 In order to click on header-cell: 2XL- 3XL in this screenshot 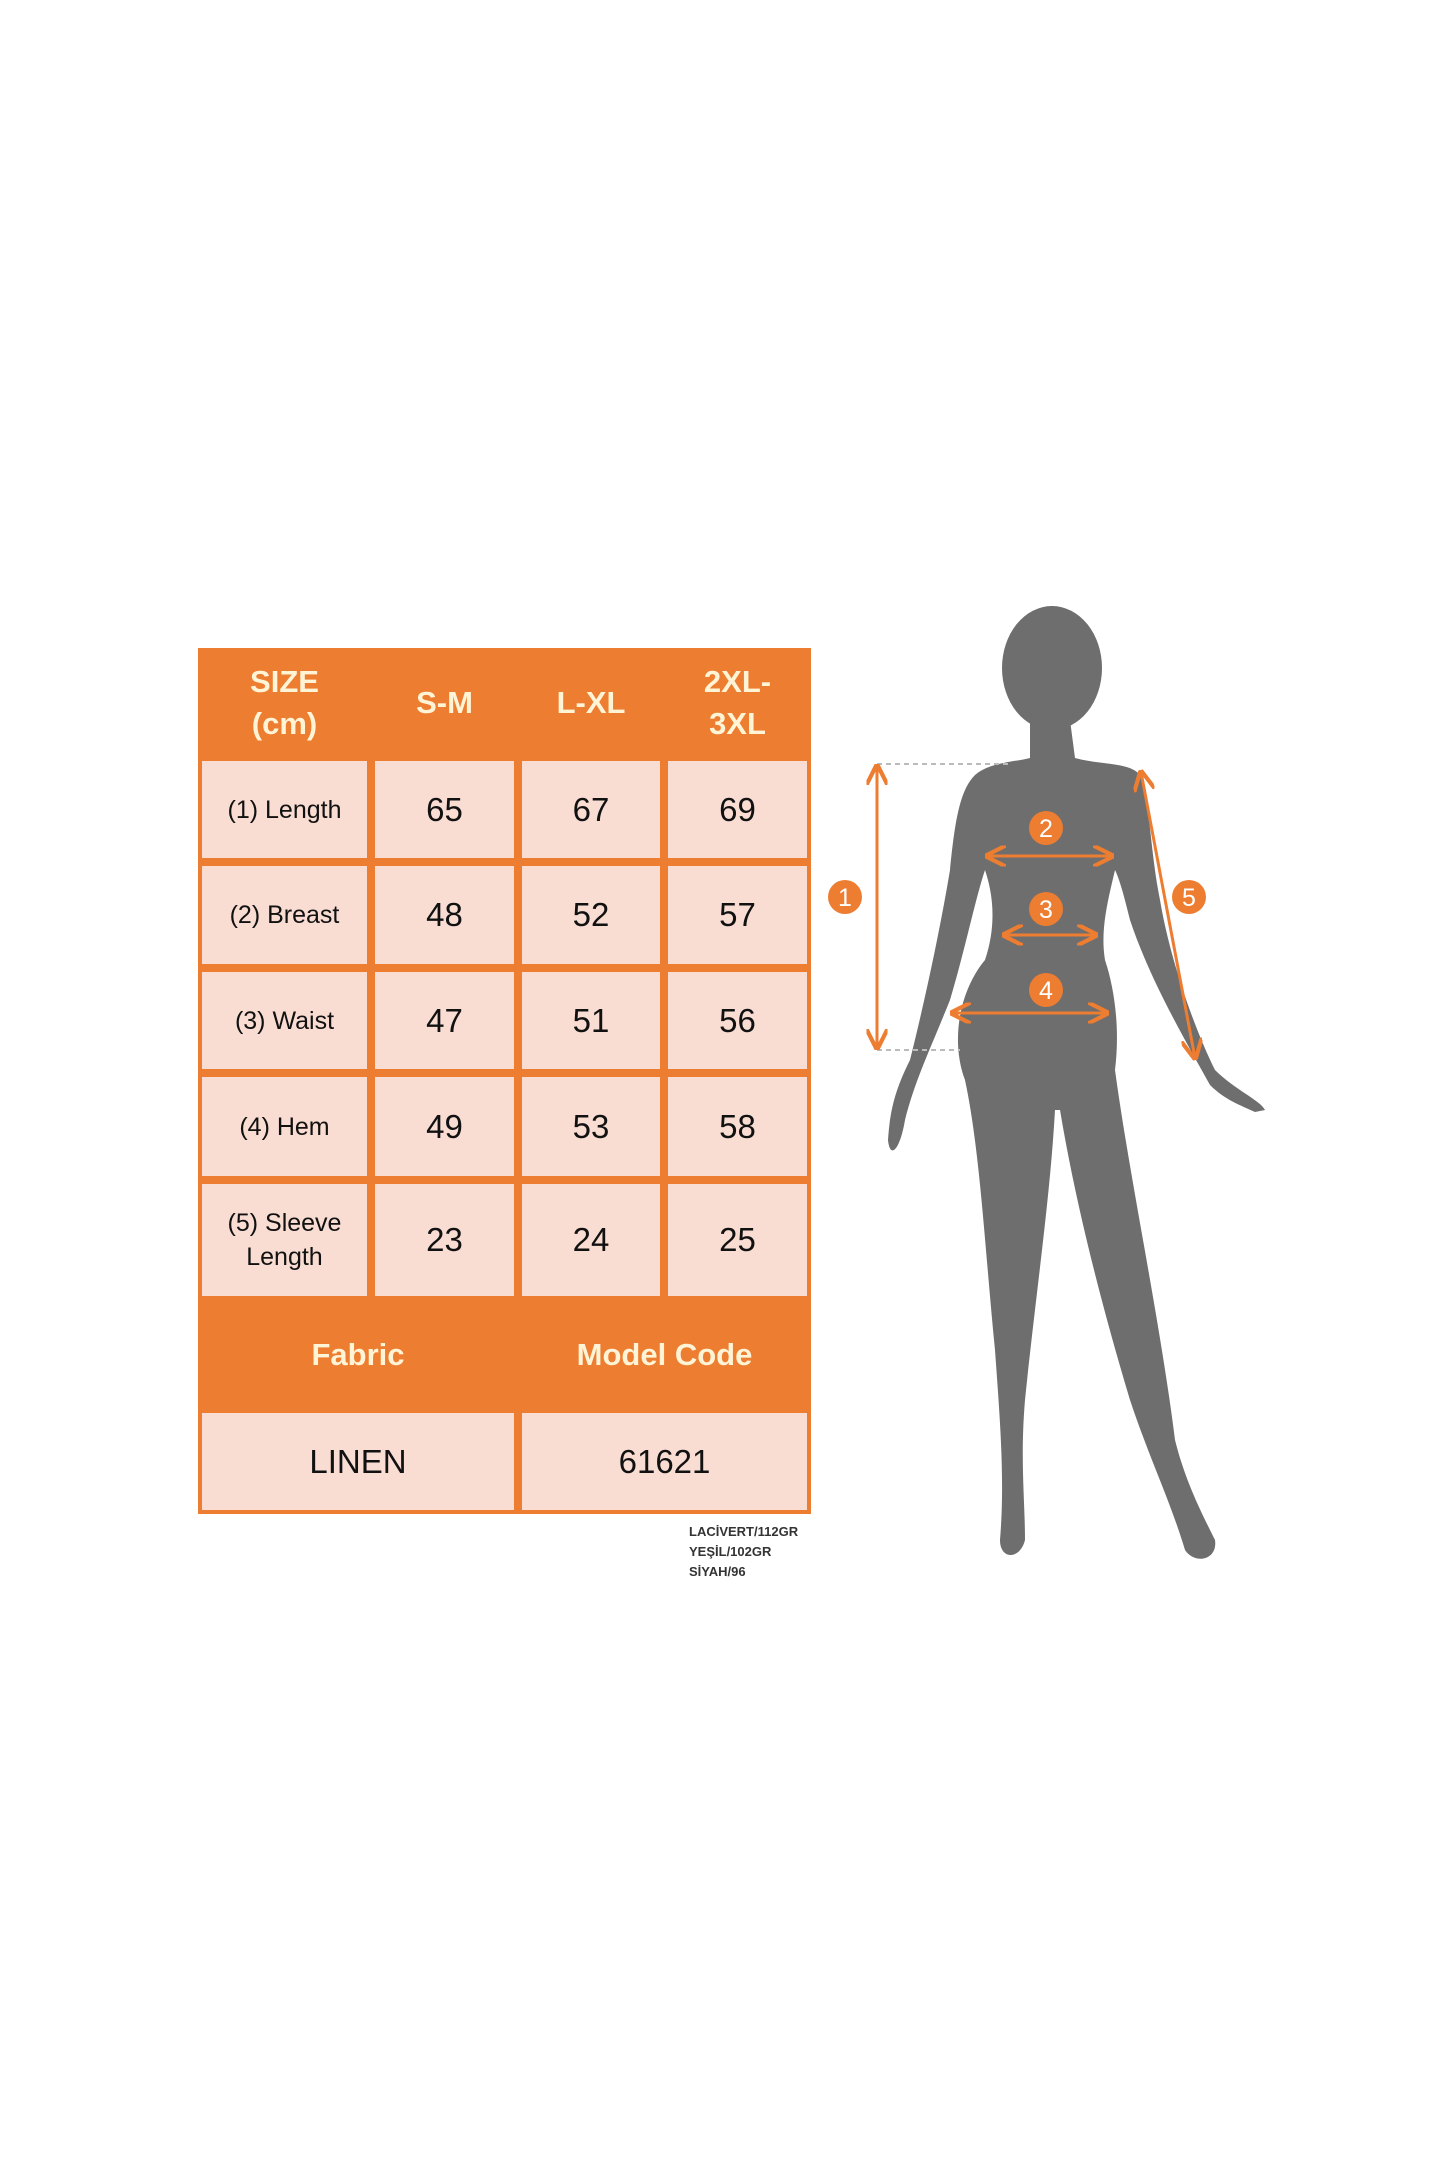, I will do `click(737, 702)`.